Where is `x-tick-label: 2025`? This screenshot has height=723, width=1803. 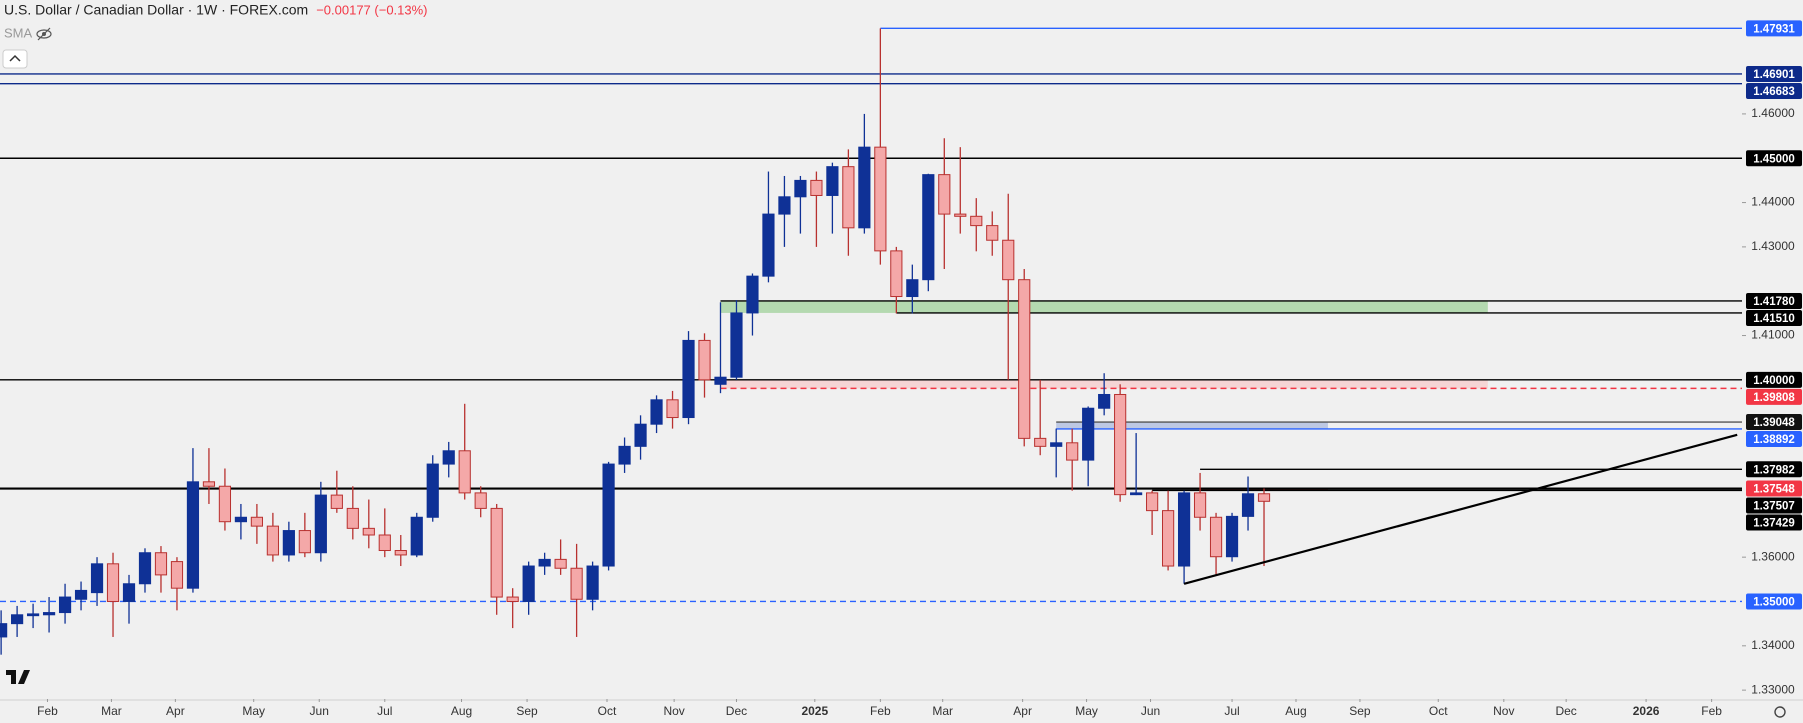
x-tick-label: 2025 is located at coordinates (814, 711).